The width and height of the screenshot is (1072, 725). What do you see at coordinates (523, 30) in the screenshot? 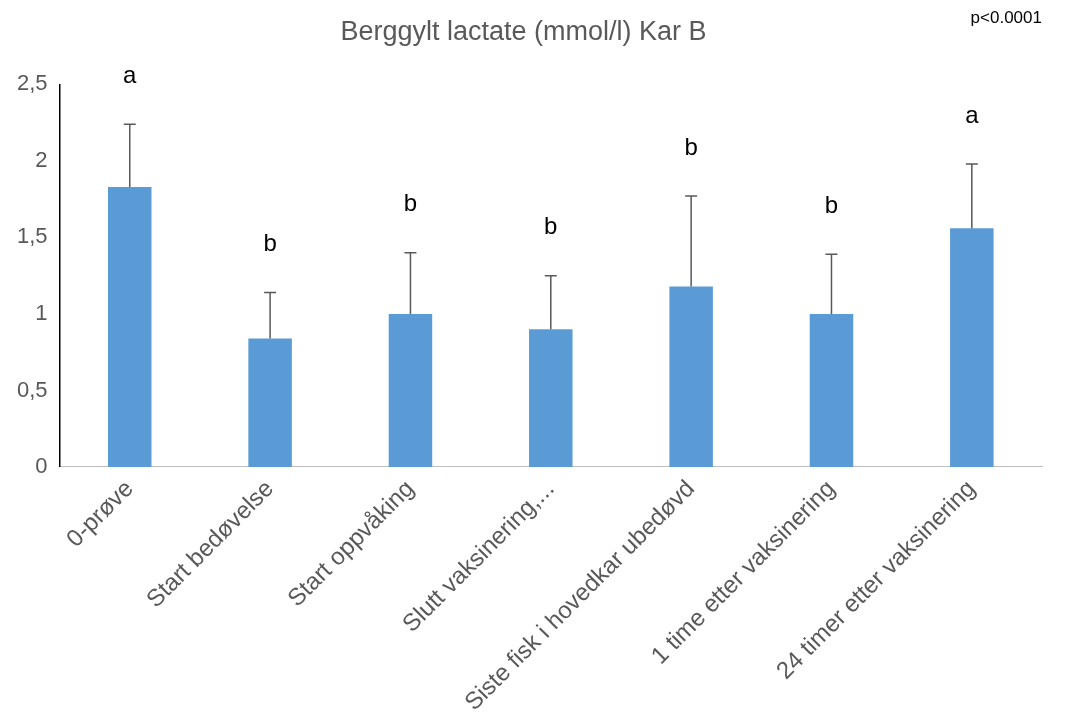
I see `chart-title: Berggylt lactate (mmol/l) Kar B` at bounding box center [523, 30].